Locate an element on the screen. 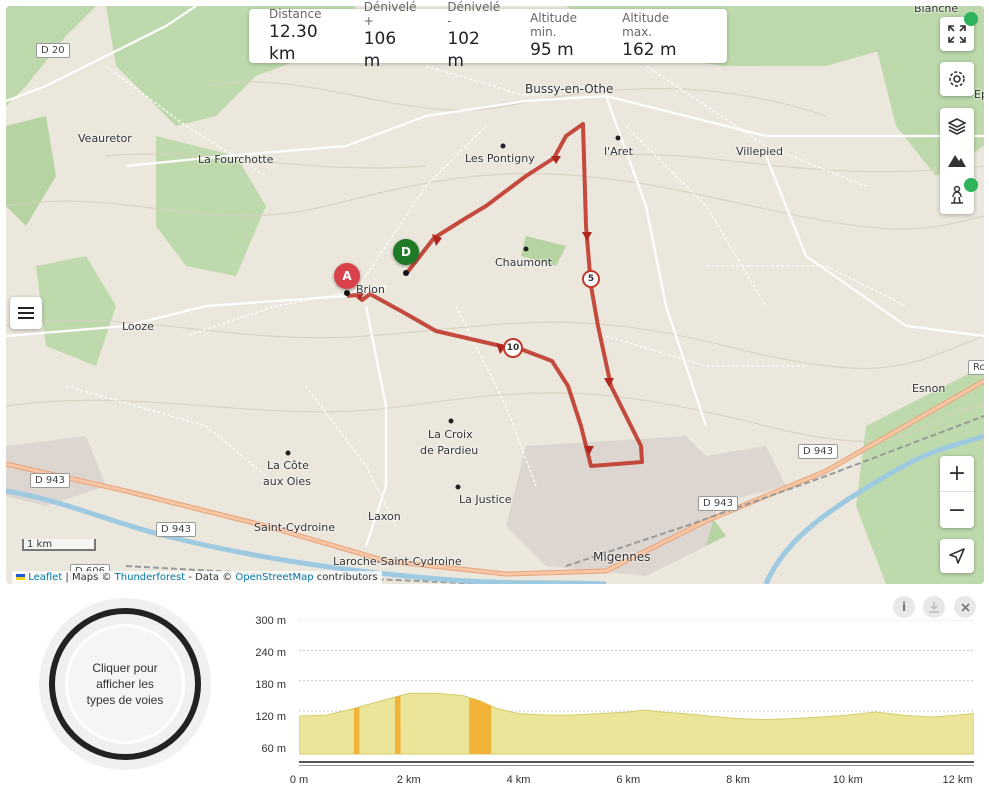 This screenshot has width=989, height=803. elevation-profile-chart is located at coordinates (636, 695).